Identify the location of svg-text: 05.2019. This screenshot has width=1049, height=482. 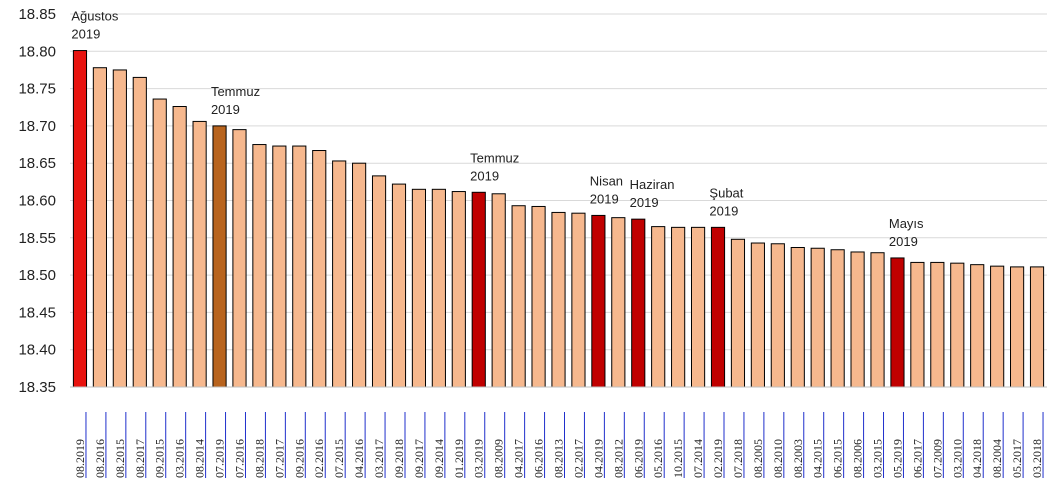
(897, 458).